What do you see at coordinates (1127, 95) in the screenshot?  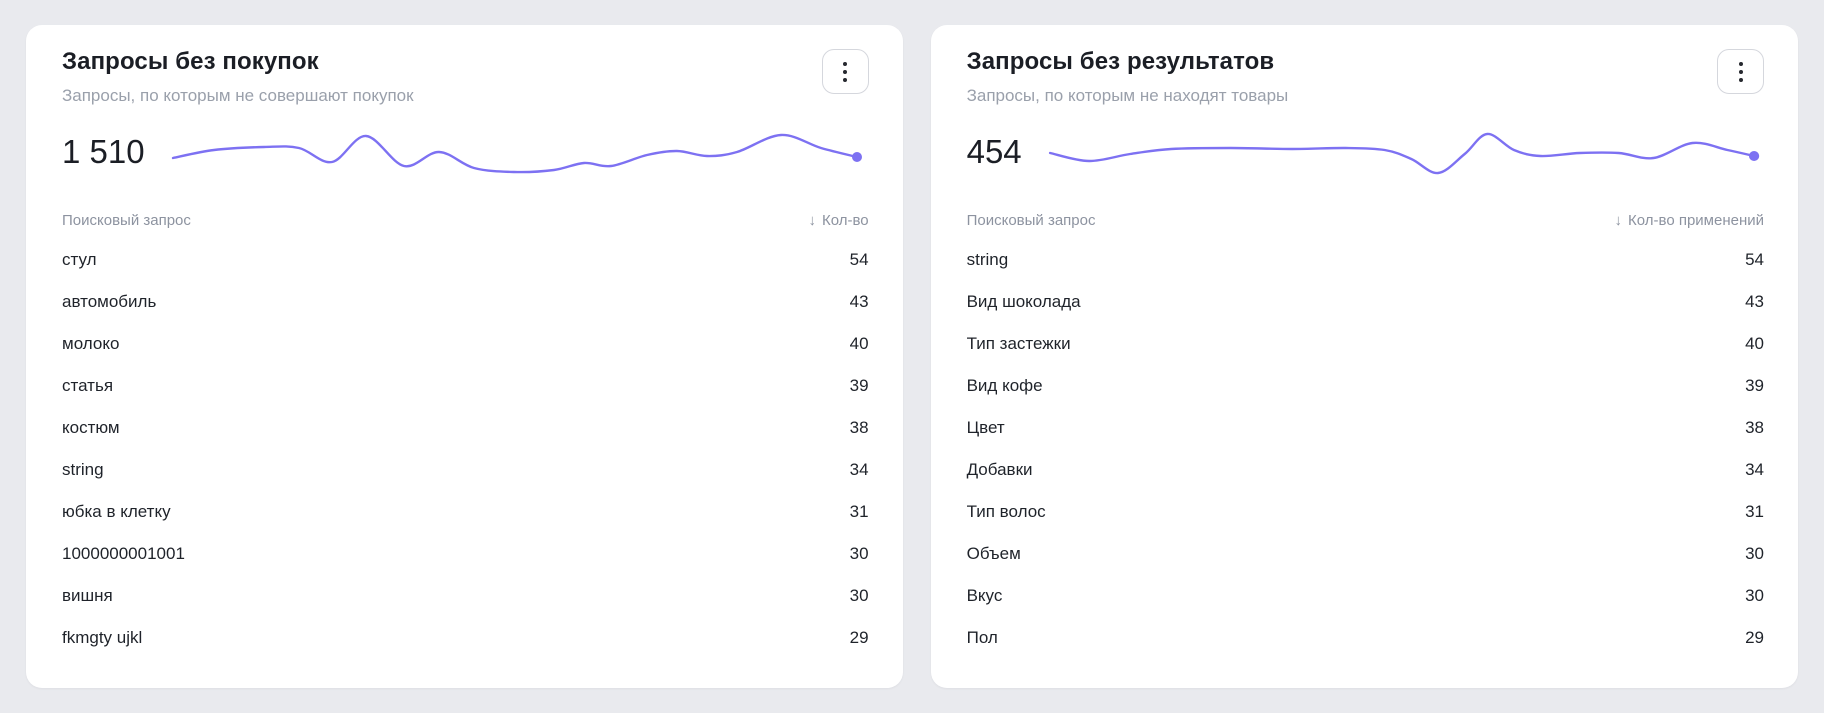 I see `card-subtitle: Запросы, по которым не находят товары` at bounding box center [1127, 95].